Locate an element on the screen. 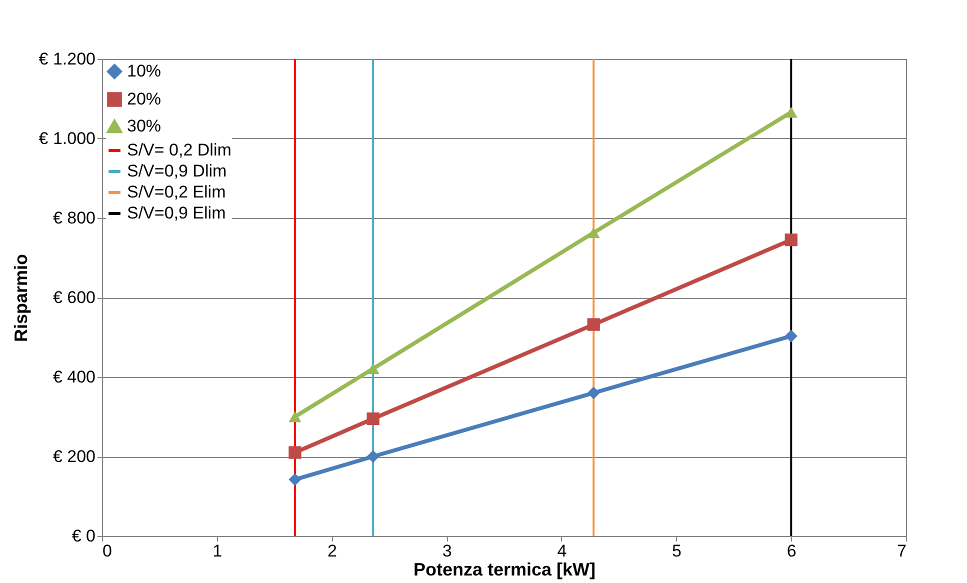  legend-label: S/V= 0,2 Dlim is located at coordinates (179, 150).